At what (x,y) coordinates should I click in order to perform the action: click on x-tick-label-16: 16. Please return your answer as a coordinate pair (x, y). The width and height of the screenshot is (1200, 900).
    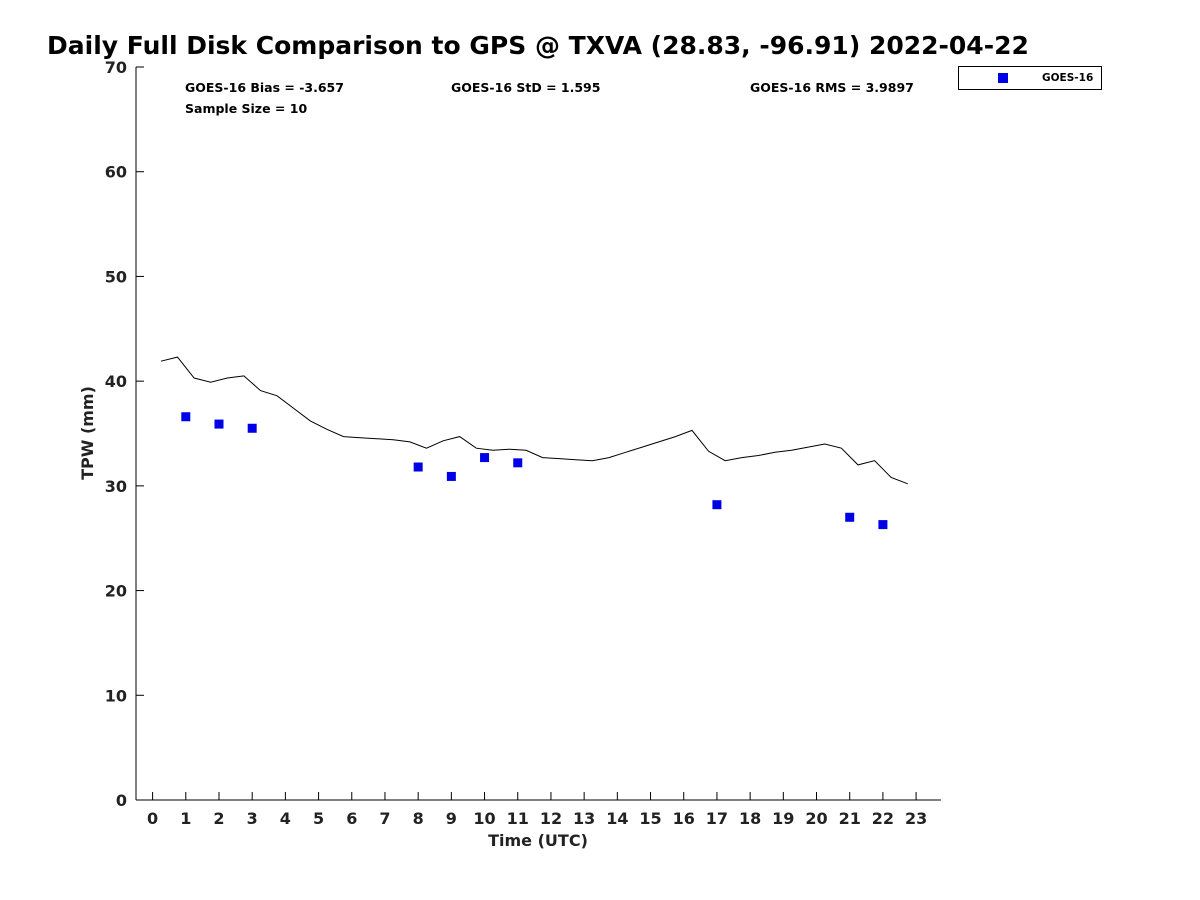
    Looking at the image, I should click on (684, 818).